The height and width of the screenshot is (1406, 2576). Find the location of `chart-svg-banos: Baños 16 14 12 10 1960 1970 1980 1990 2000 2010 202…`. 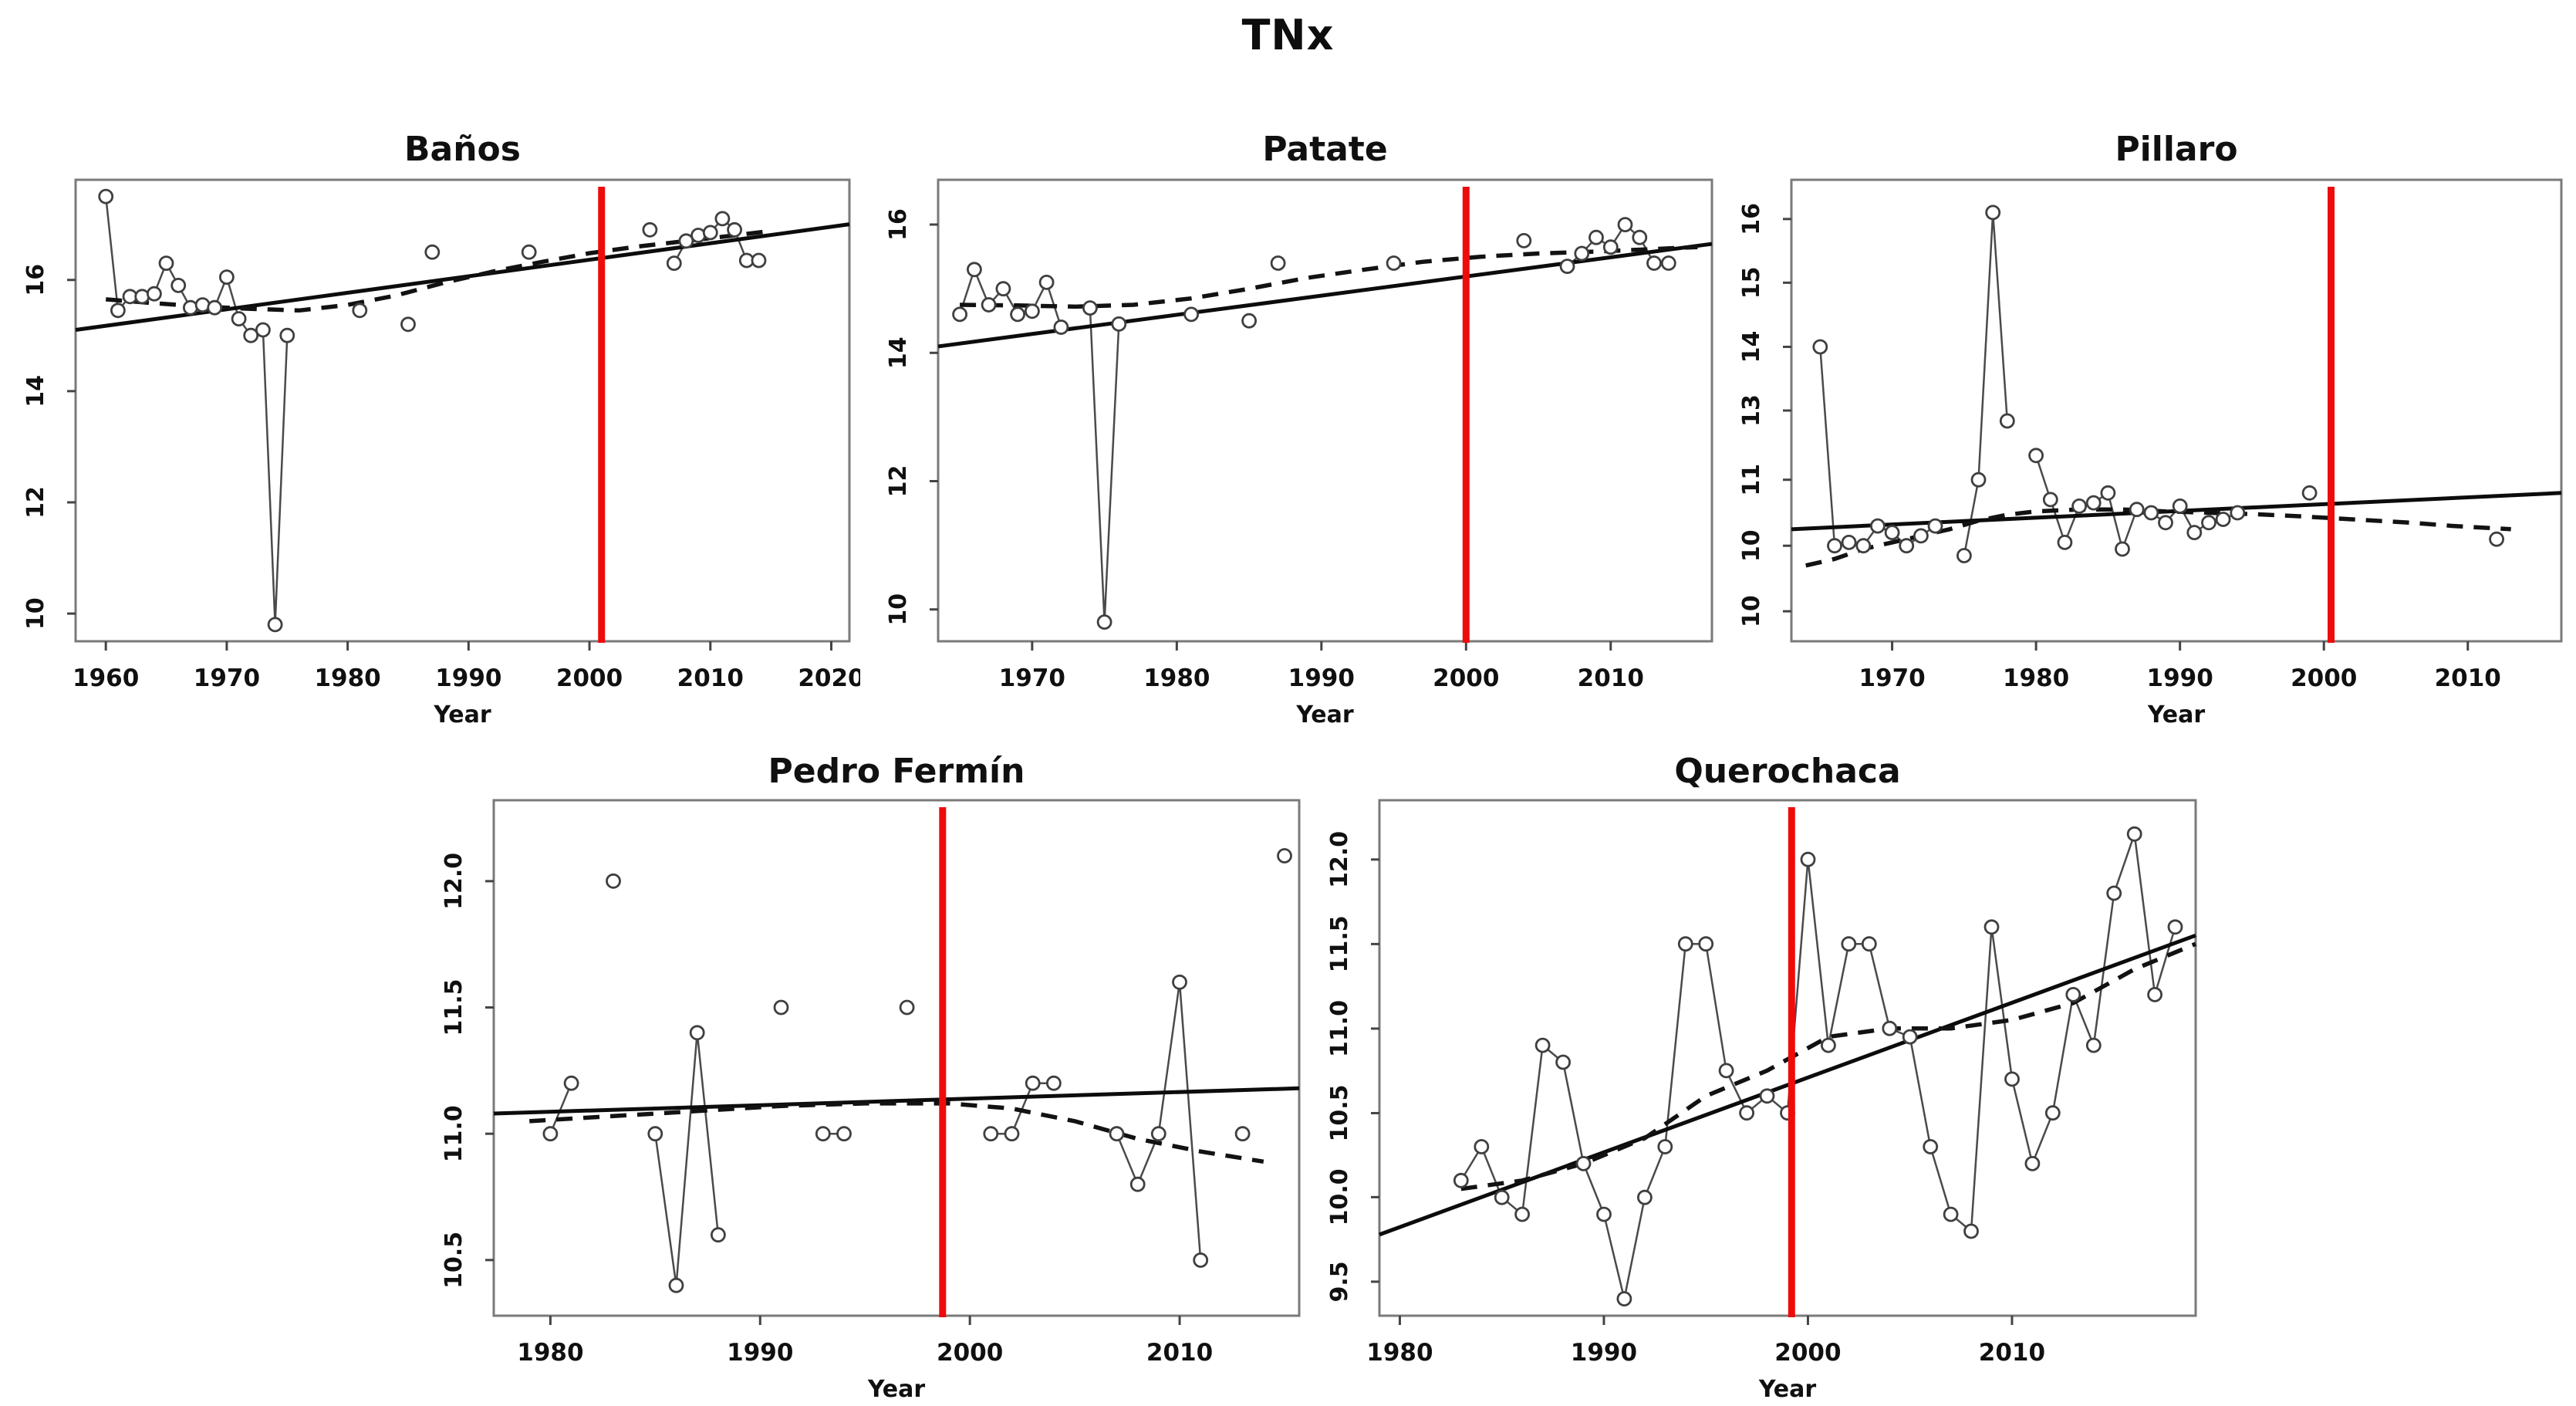

chart-svg-banos: Baños 16 14 12 10 1960 1970 1980 1990 2000 2010 202… is located at coordinates (441, 429).